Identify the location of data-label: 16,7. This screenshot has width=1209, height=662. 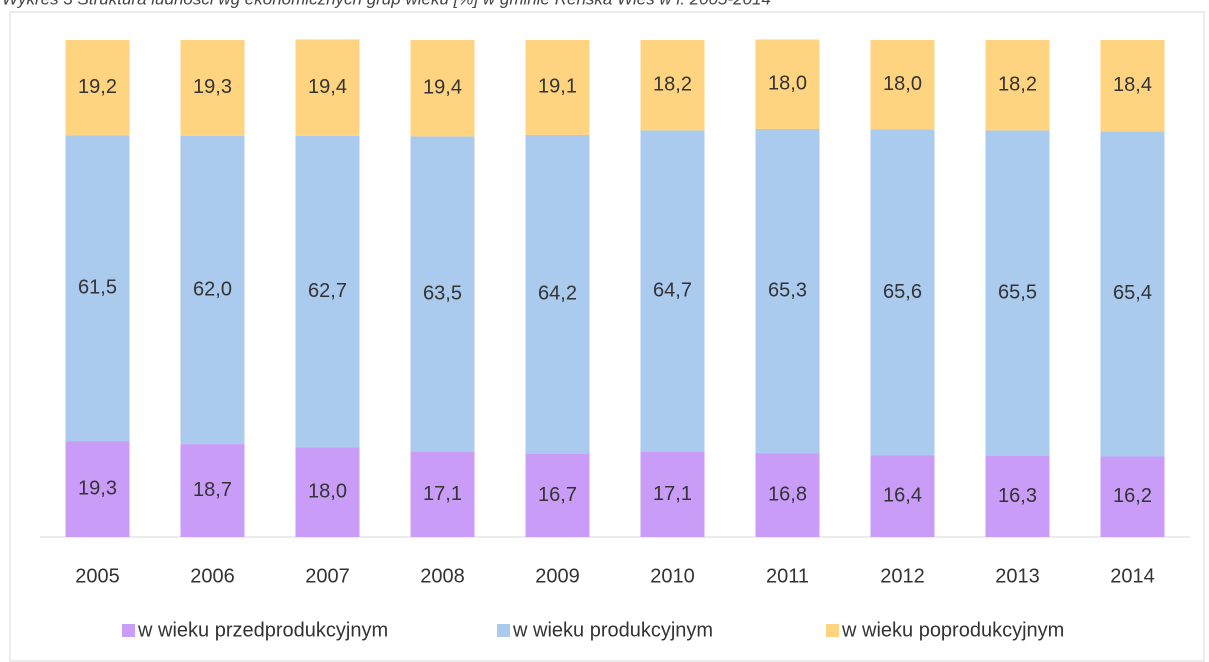
(557, 495).